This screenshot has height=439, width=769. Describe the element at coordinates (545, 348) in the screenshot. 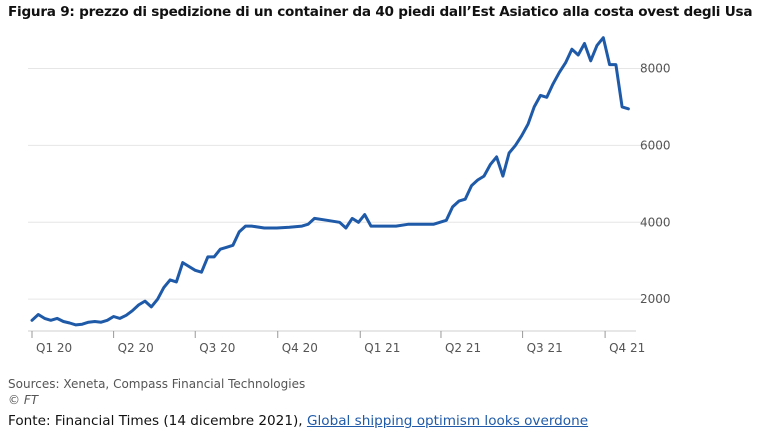

I see `x-tick-label: Q3 21` at that location.